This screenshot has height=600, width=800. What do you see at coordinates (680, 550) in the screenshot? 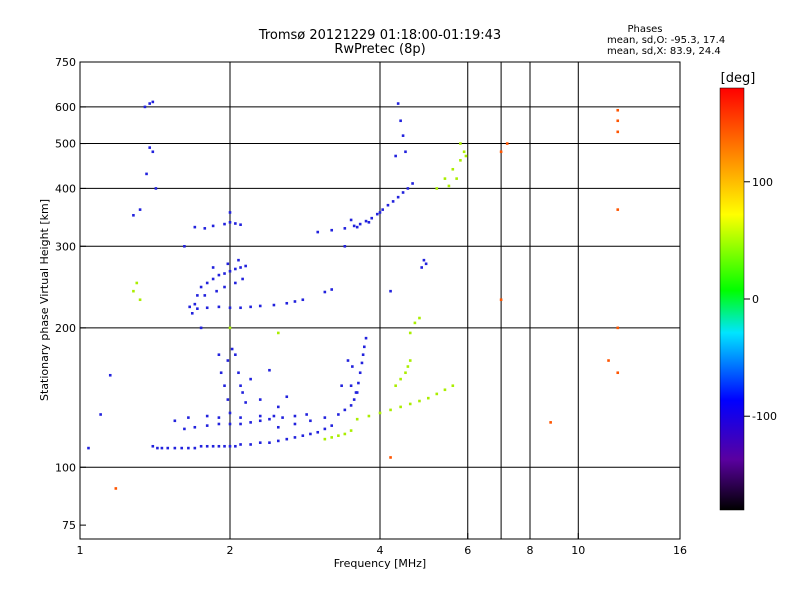
I see `x-tick-label: 16` at bounding box center [680, 550].